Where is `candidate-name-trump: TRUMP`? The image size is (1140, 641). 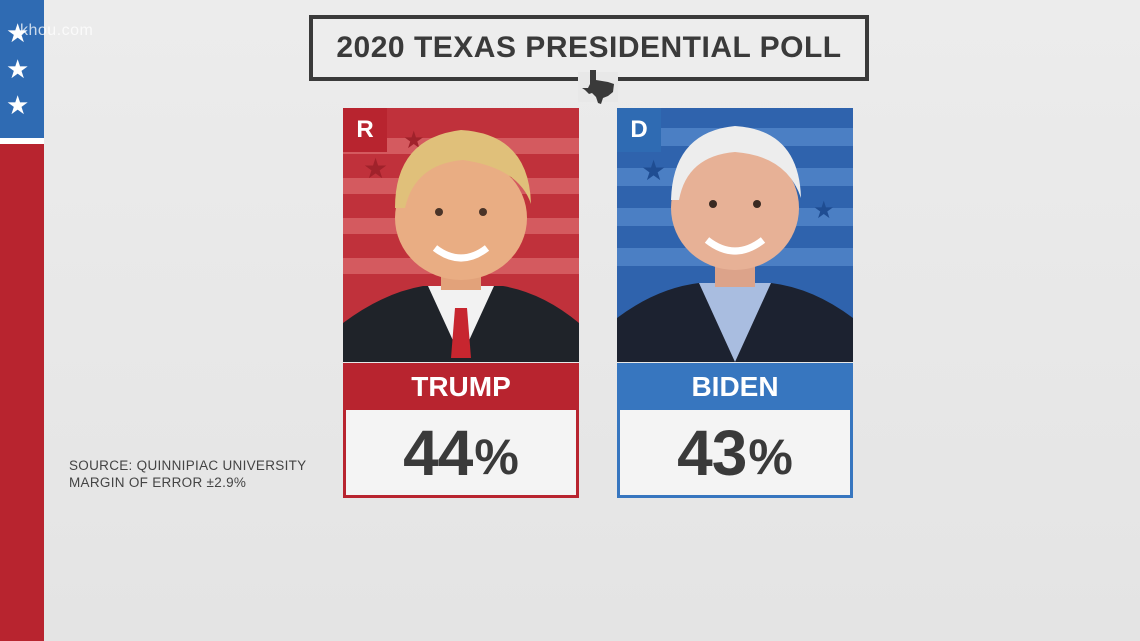 candidate-name-trump: TRUMP is located at coordinates (461, 386).